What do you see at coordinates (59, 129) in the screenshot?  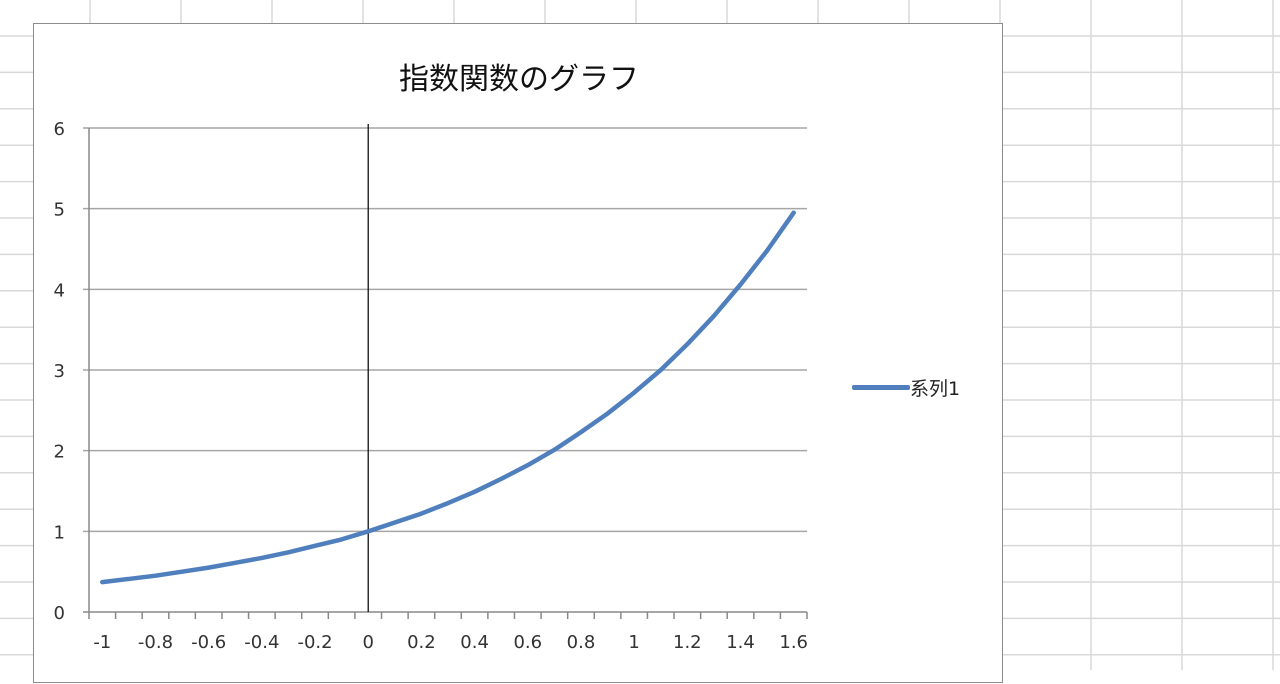 I see `y-tick-label: 6` at bounding box center [59, 129].